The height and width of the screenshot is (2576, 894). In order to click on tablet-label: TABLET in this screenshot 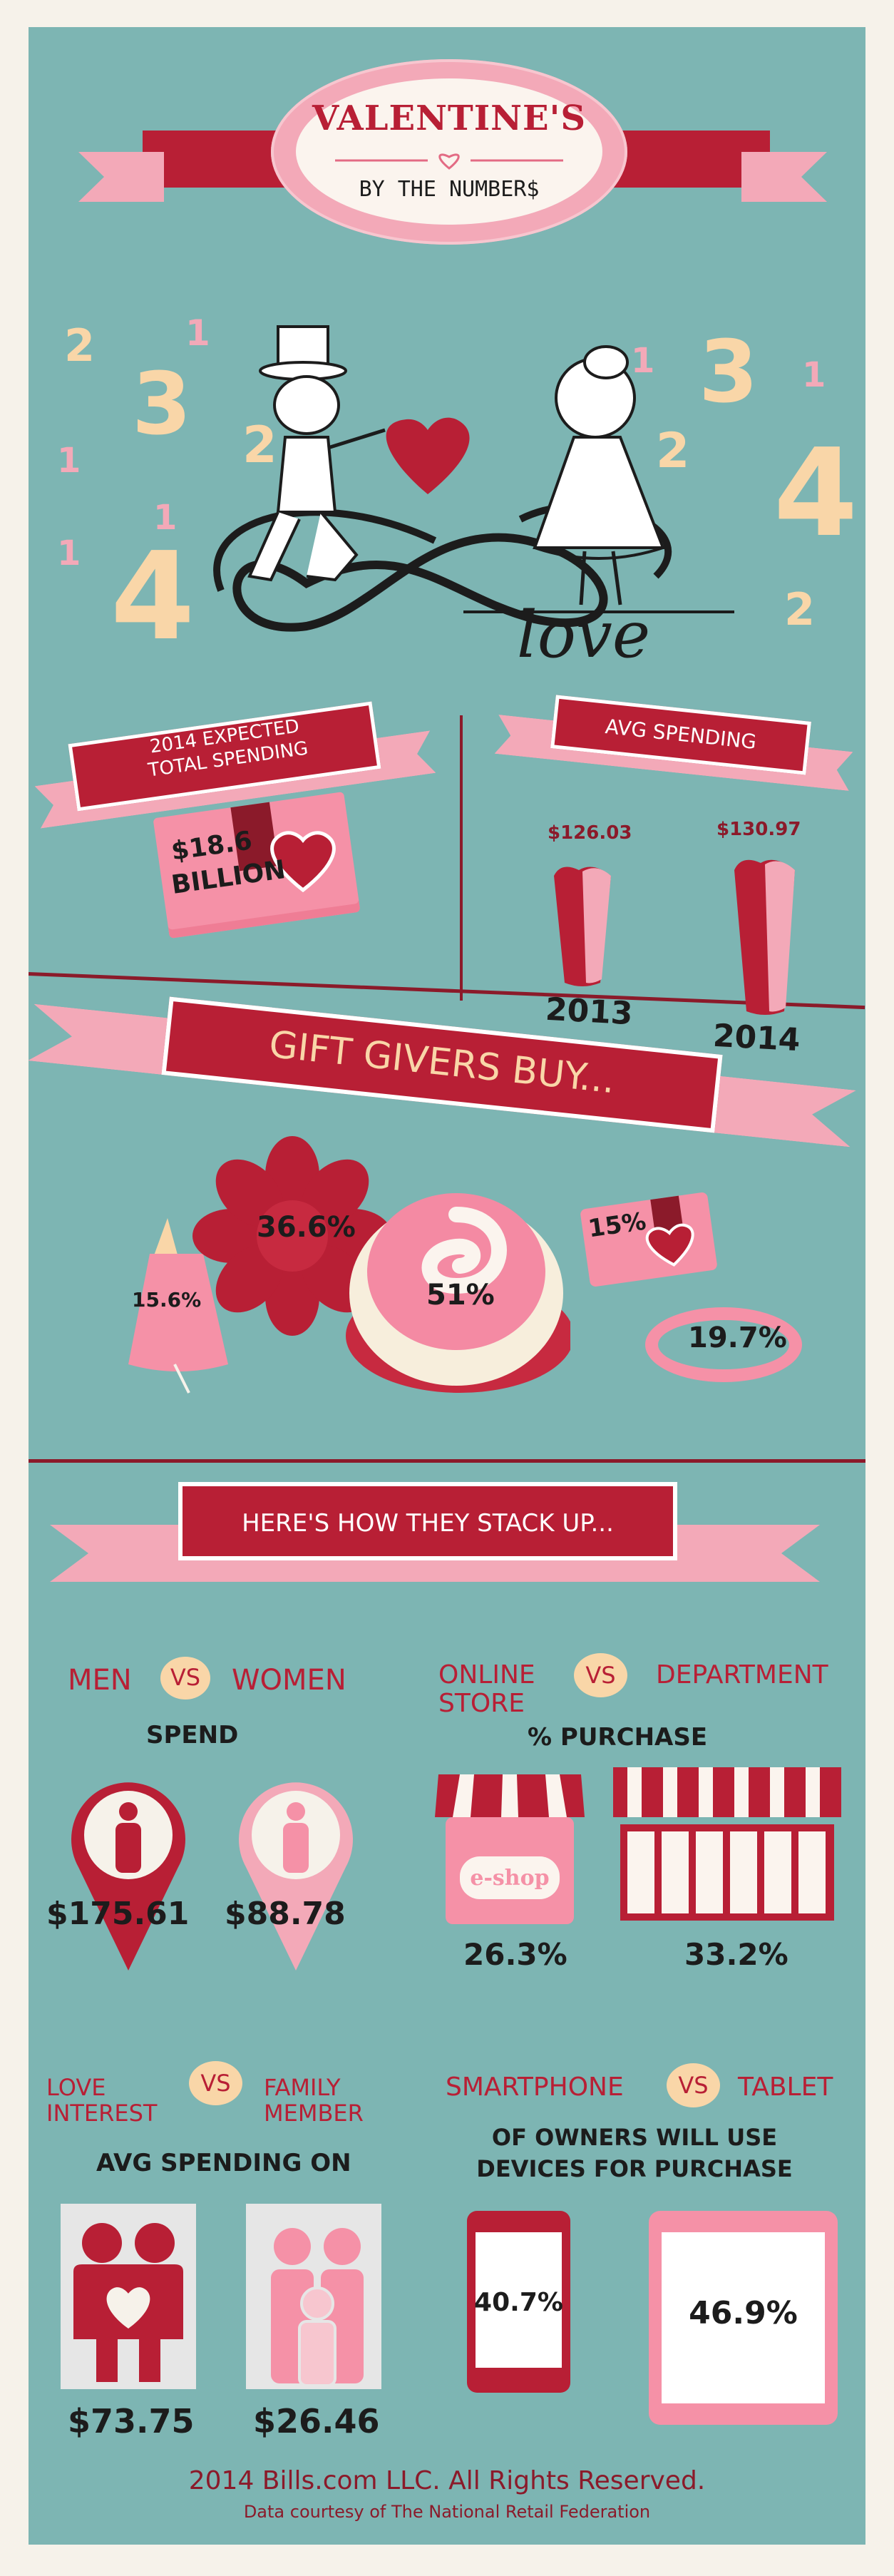, I will do `click(785, 2087)`.